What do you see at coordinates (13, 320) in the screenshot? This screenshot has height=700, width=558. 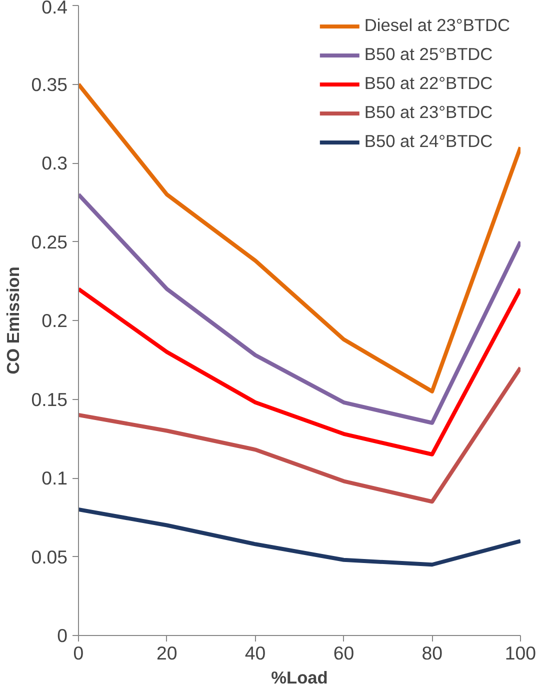 I see `y-axis-title: CO Emission` at bounding box center [13, 320].